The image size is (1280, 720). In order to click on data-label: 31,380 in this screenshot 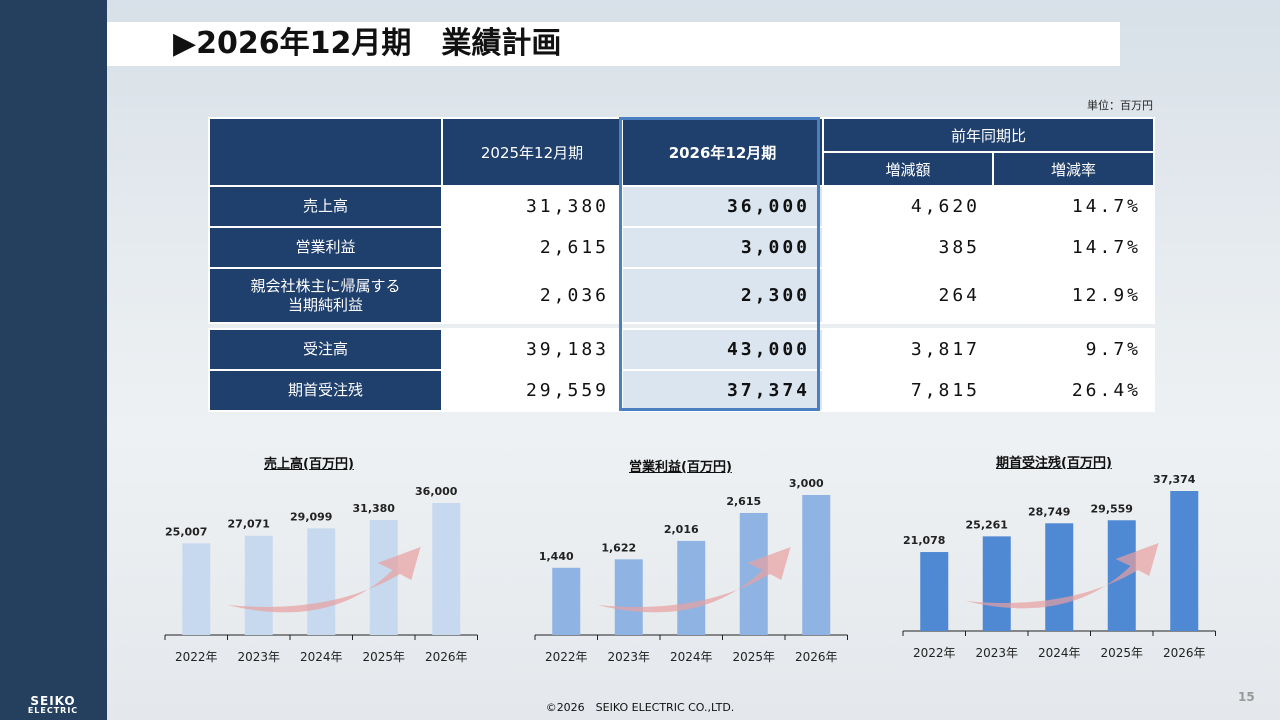, I will do `click(374, 508)`.